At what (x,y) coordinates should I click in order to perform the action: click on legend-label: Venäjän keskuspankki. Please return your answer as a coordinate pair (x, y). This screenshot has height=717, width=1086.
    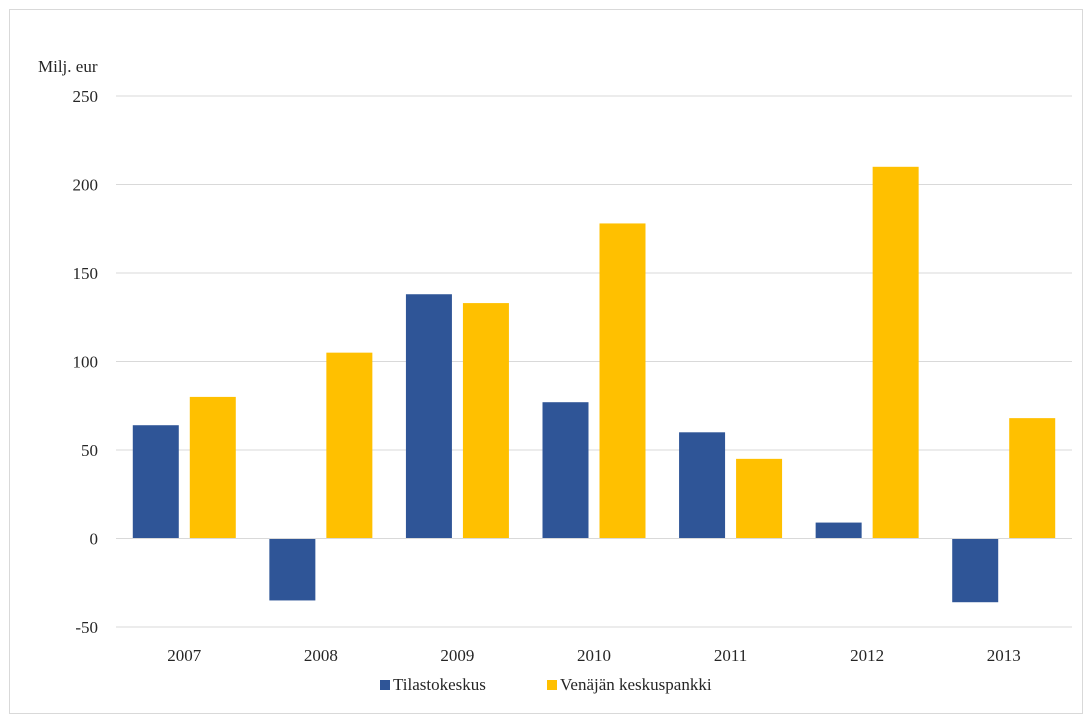
    Looking at the image, I should click on (636, 684).